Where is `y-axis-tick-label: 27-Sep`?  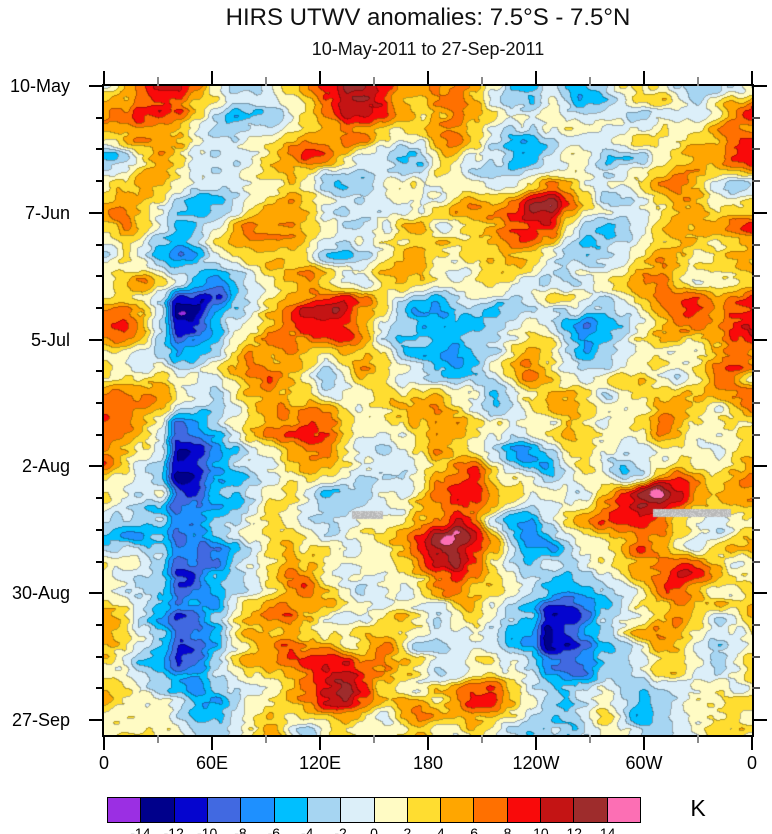
y-axis-tick-label: 27-Sep is located at coordinates (40, 720).